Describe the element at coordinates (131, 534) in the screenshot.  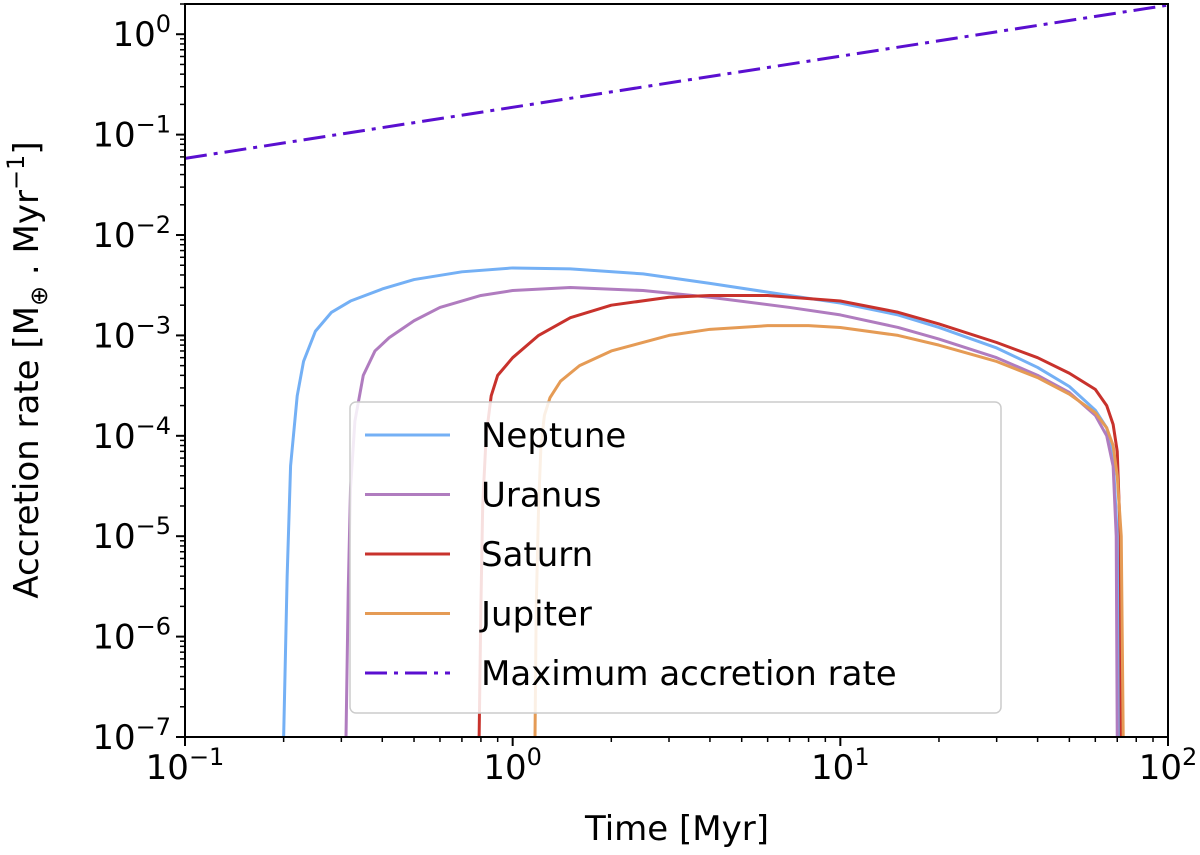
I see `y-tick-label: 10⁻⁵` at that location.